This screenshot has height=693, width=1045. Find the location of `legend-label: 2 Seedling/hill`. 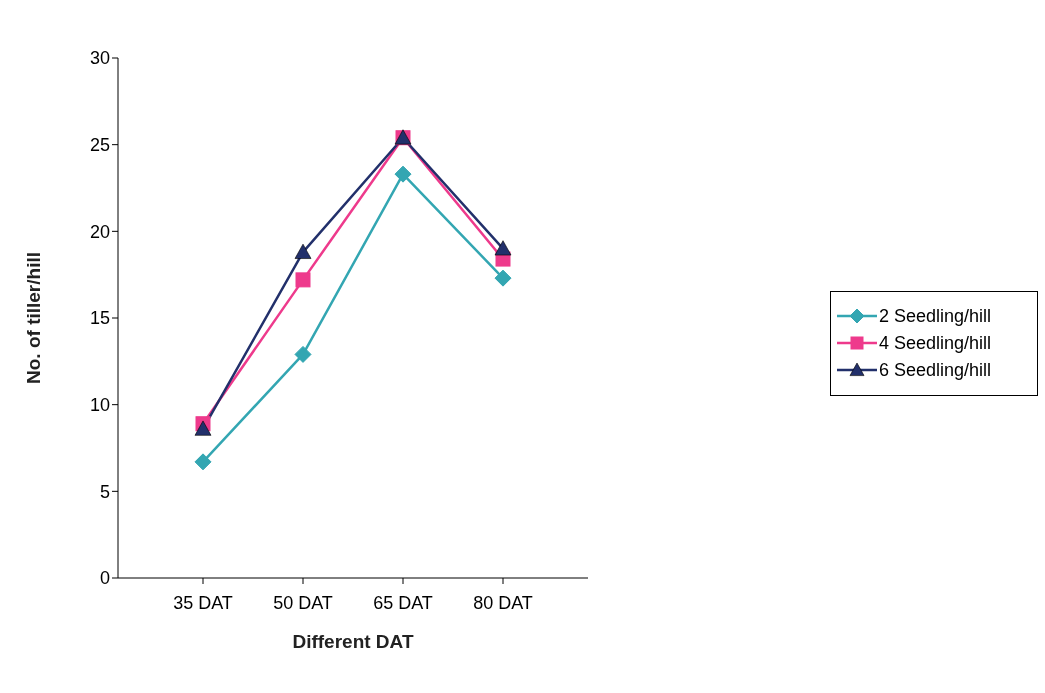

legend-label: 2 Seedling/hill is located at coordinates (935, 316).